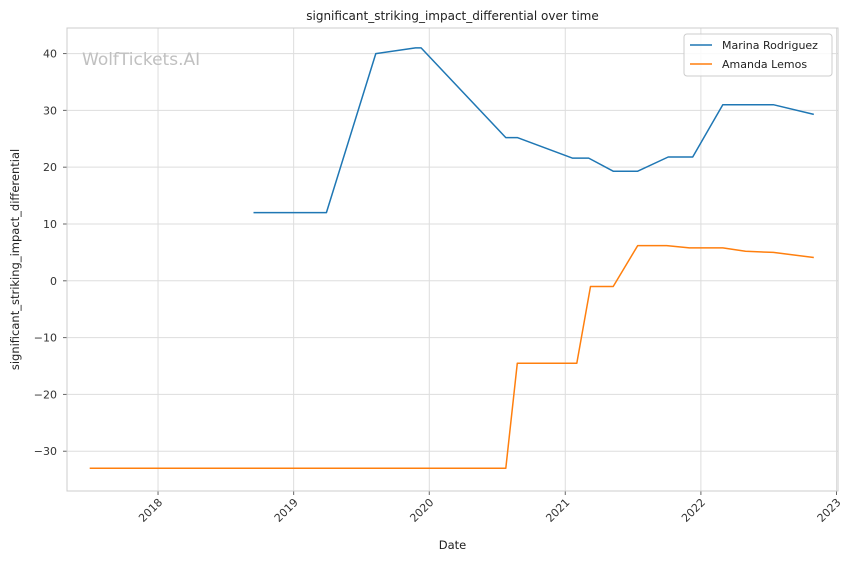 The width and height of the screenshot is (852, 561). I want to click on y-tick-label: −30, so click(45, 451).